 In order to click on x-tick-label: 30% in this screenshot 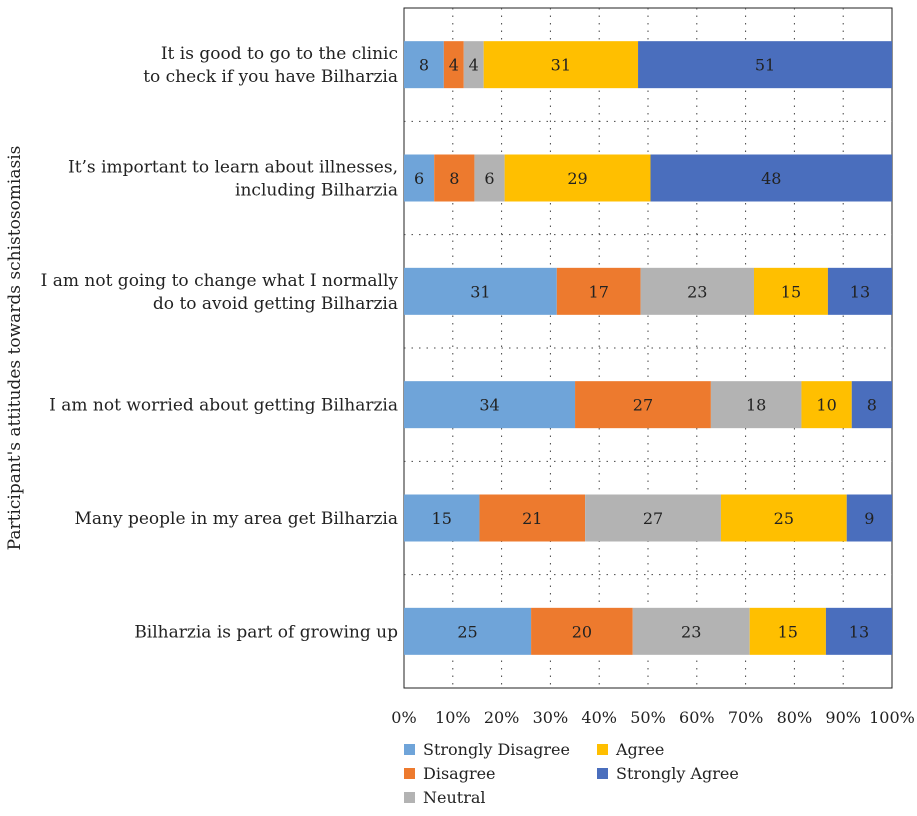, I will do `click(551, 717)`.